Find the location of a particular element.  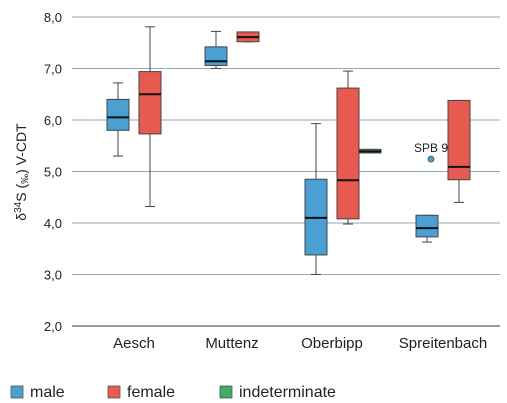

y-axis-ticks: 2,0 3,0 4,0 5,0 6,0 7,0 8,0 is located at coordinates (53, 172).